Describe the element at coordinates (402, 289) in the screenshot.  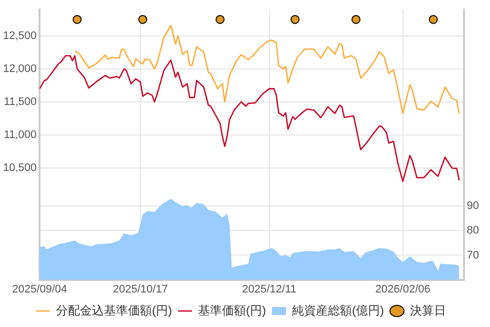
I see `x-tick-label: 2026/02/06` at that location.